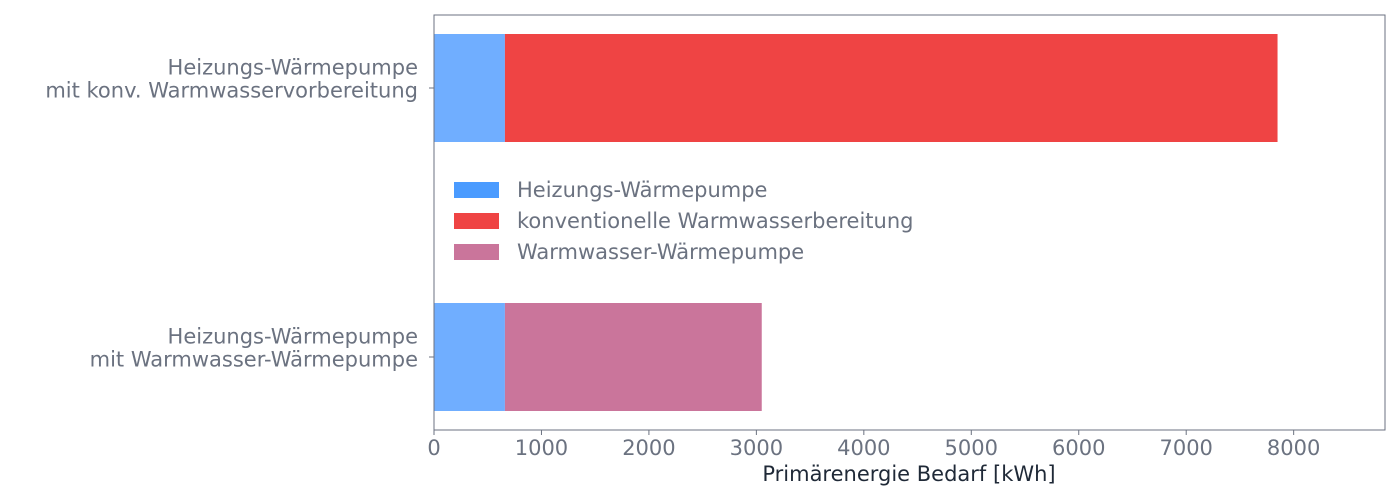  Describe the element at coordinates (863, 448) in the screenshot. I see `x-tick-label: 4000` at that location.